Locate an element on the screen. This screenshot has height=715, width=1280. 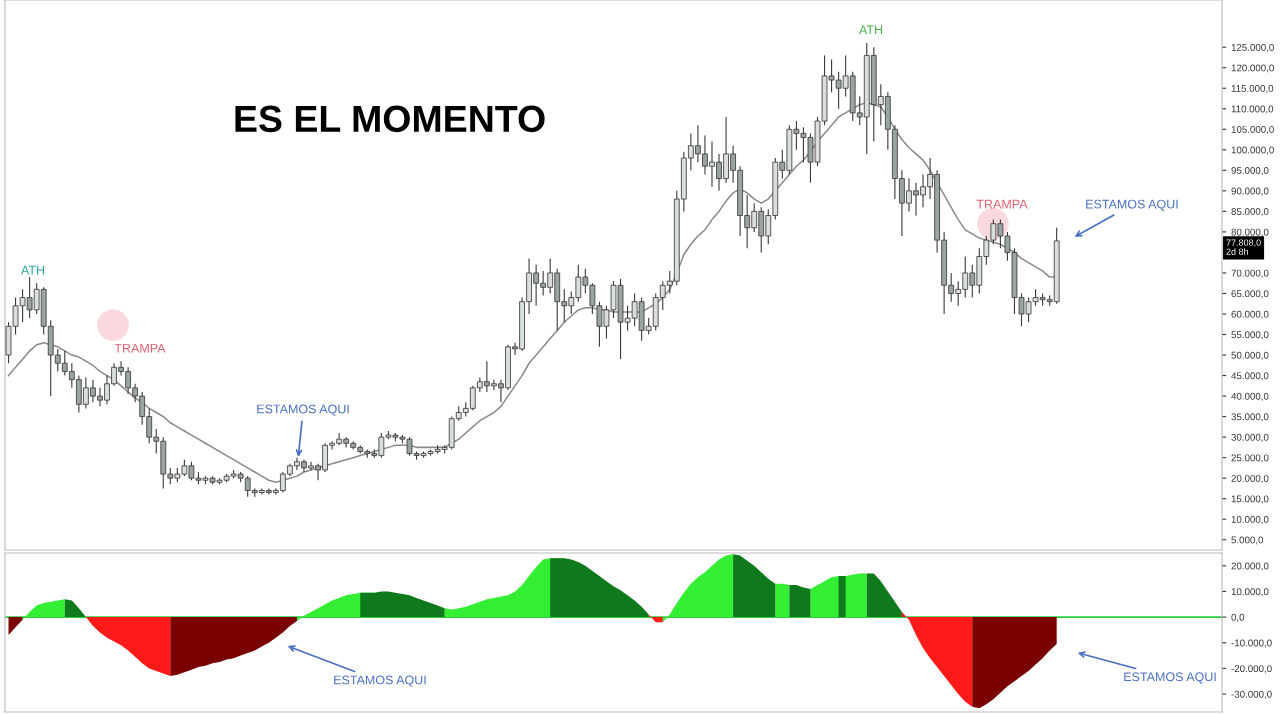
y-tick-label: 5.000,0 is located at coordinates (1247, 540).